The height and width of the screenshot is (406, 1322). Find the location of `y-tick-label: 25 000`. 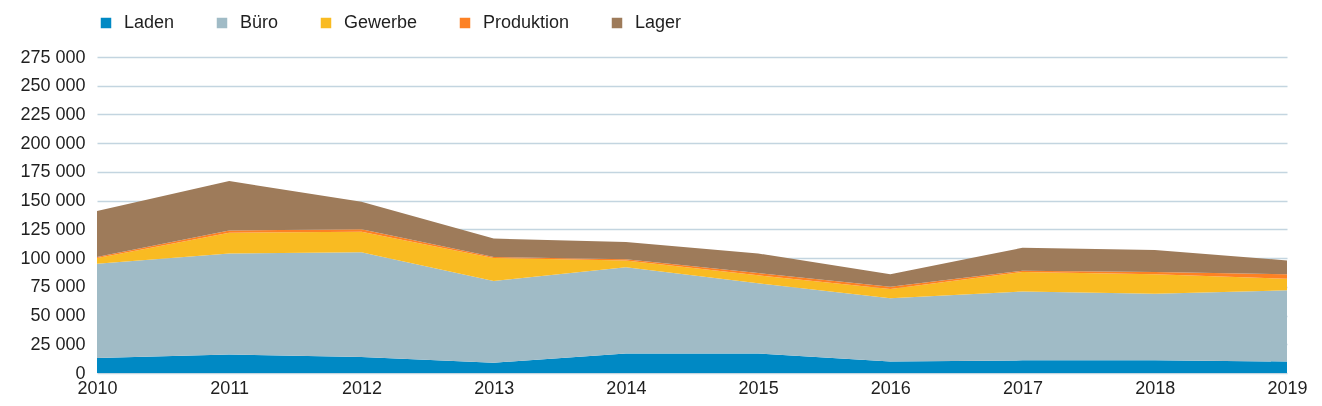

y-tick-label: 25 000 is located at coordinates (58, 343).